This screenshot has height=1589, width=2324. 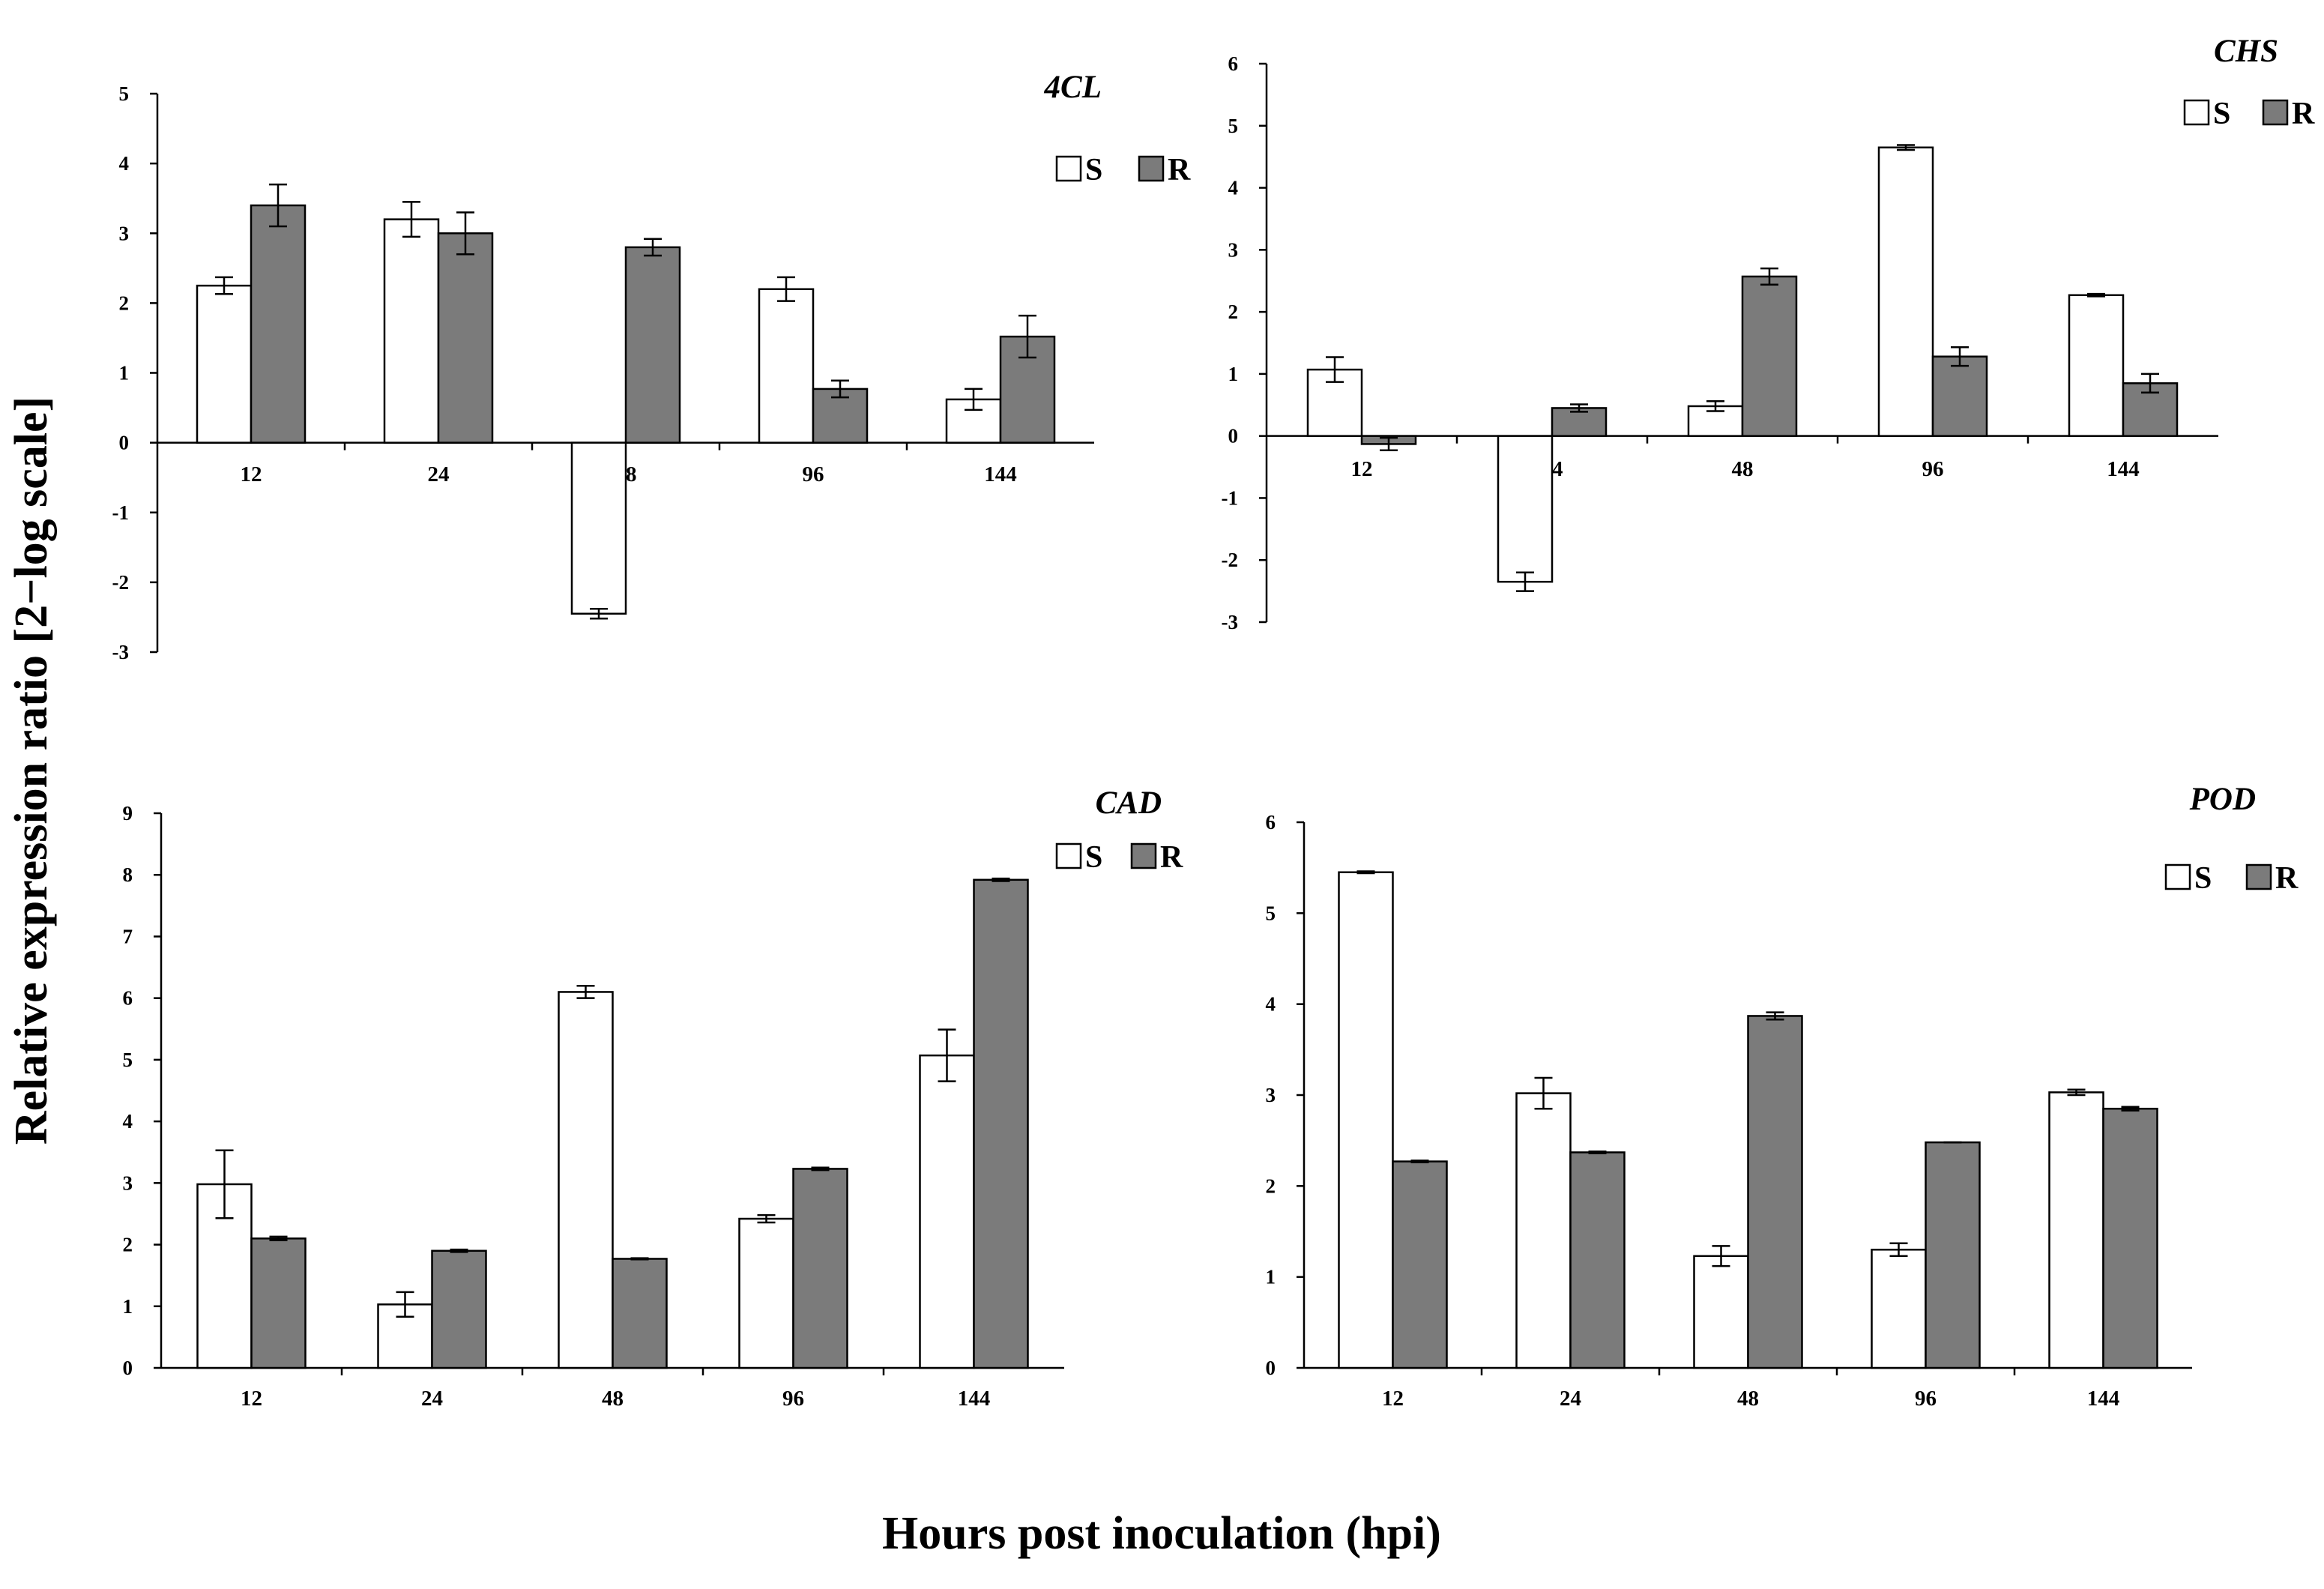 I want to click on y-tick-label-chs: 3, so click(x=1233, y=249).